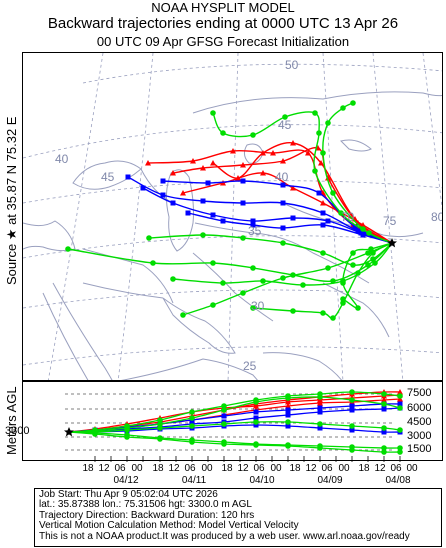 The height and width of the screenshot is (548, 446). Describe the element at coordinates (419, 449) in the screenshot. I see `height-label-1500: 1500` at that location.